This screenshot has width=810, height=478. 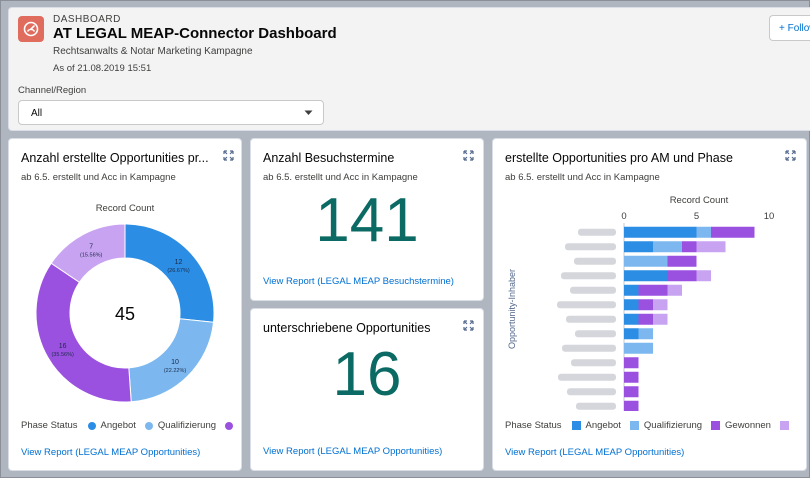 What do you see at coordinates (31, 29) in the screenshot?
I see `dashboard-gauge-icon` at bounding box center [31, 29].